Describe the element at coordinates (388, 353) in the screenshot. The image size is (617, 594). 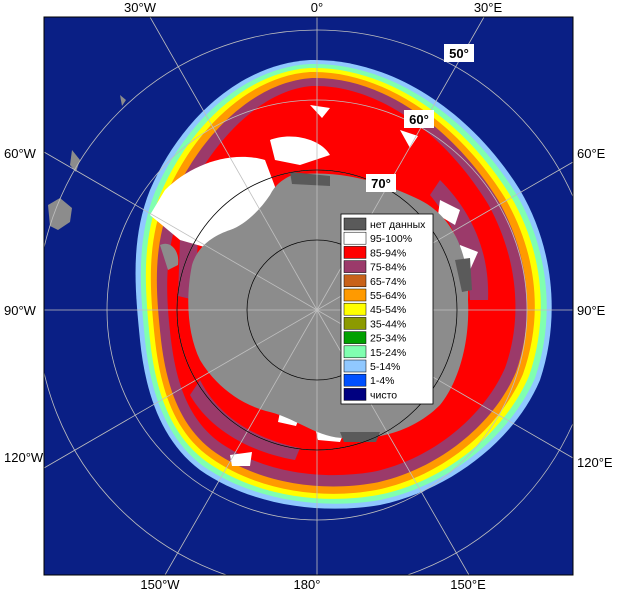
I see `legend-label: 15-24%` at that location.